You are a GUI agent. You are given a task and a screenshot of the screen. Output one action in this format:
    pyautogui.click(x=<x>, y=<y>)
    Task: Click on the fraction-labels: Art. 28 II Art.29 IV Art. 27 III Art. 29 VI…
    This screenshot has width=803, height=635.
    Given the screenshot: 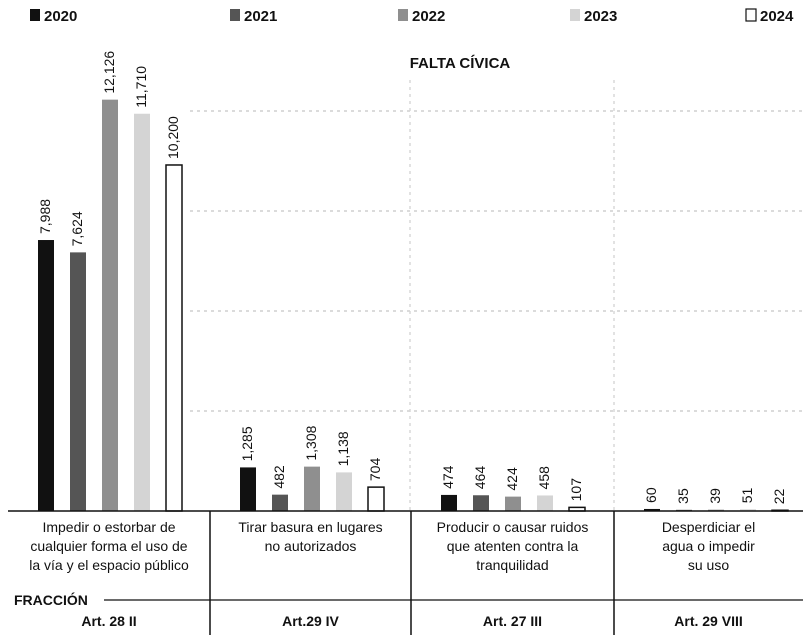 What is the action you would take?
    pyautogui.click(x=411, y=621)
    